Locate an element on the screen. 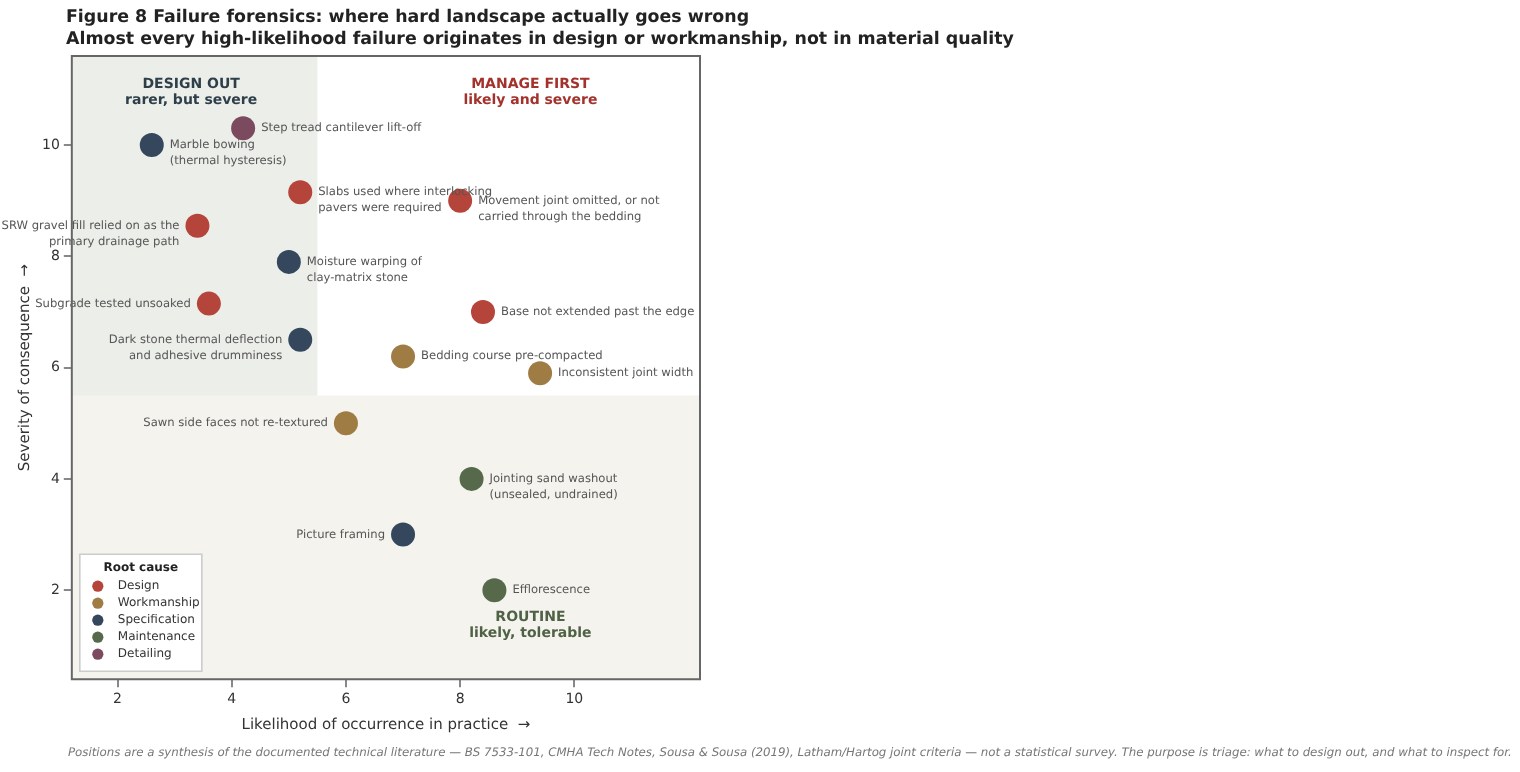 The height and width of the screenshot is (772, 1520). chart-subtitle: Almost every high-likelihood failure originates in design or workmanship, not in material quality is located at coordinates (540, 41).